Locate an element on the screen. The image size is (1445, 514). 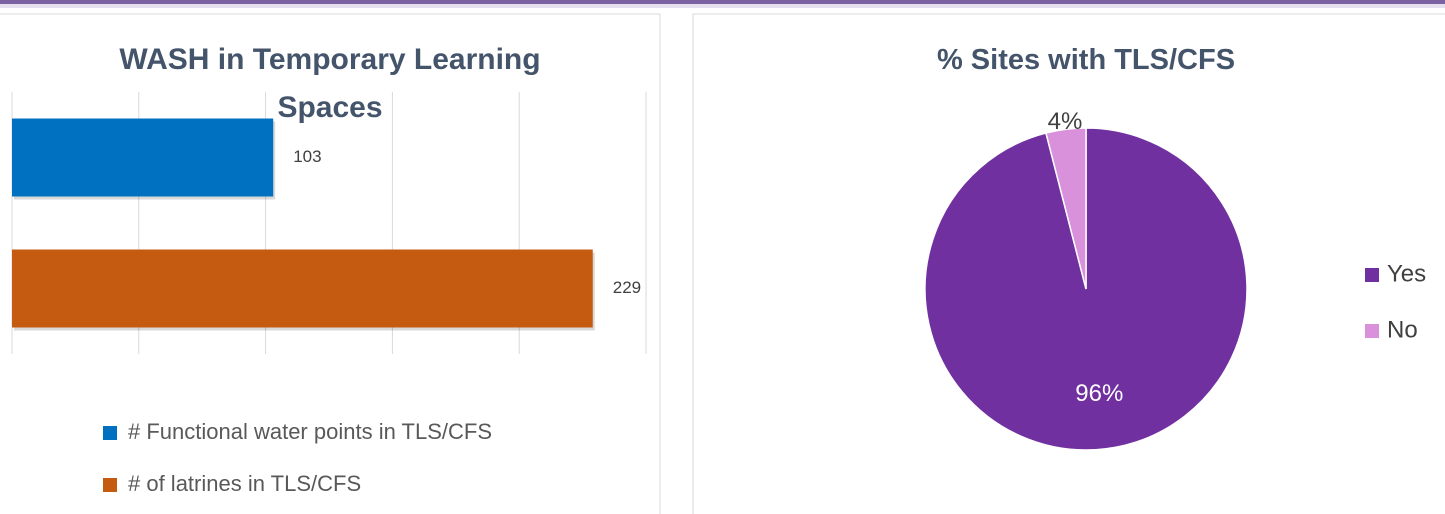
top-band is located at coordinates (722, 2).